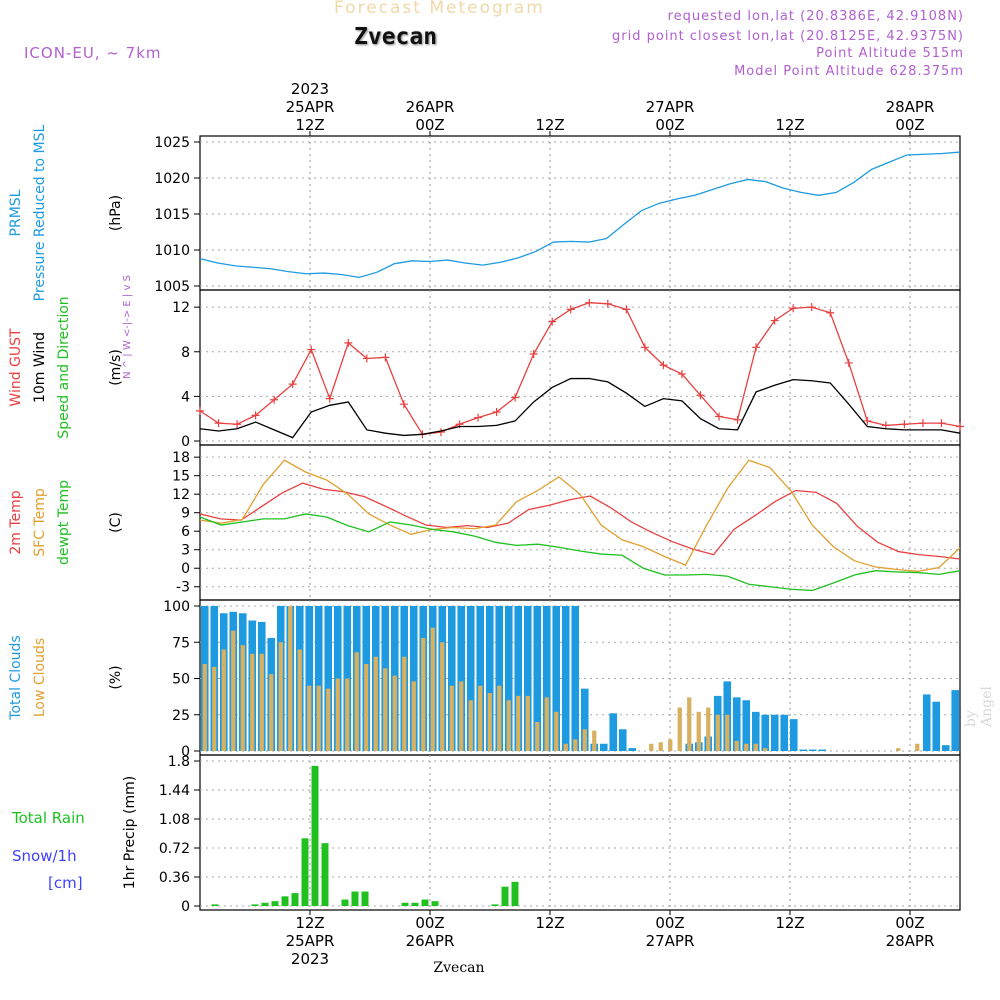 This screenshot has height=1000, width=1000. I want to click on y-tick-label: 75, so click(181, 643).